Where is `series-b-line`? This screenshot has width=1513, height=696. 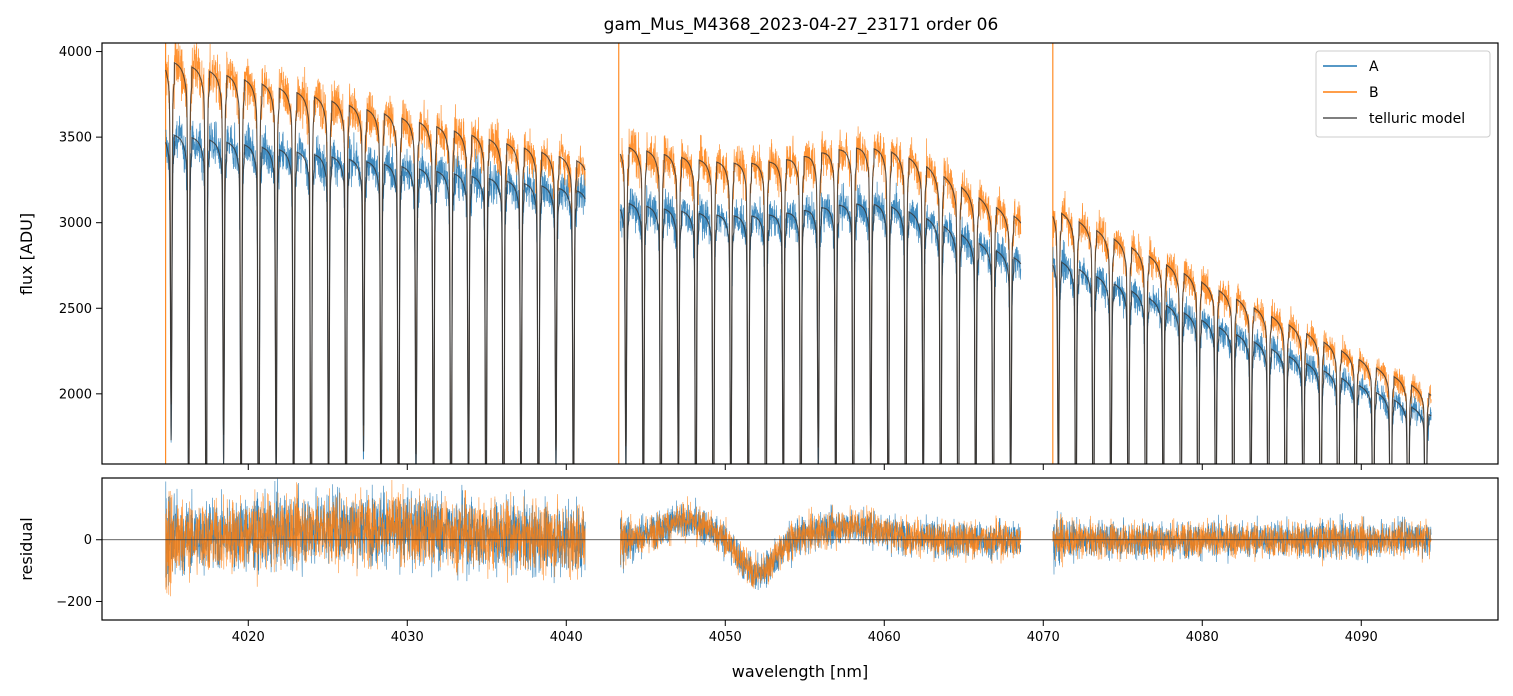 series-b-line is located at coordinates (1242, 327).